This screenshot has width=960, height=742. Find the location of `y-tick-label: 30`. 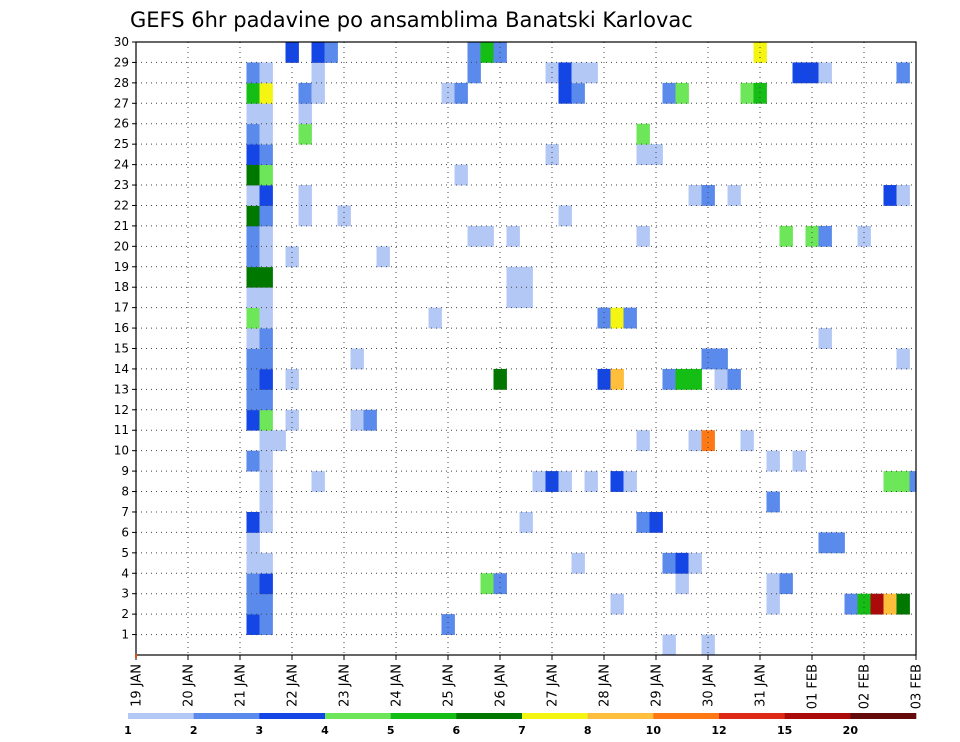

y-tick-label: 30 is located at coordinates (121, 42).